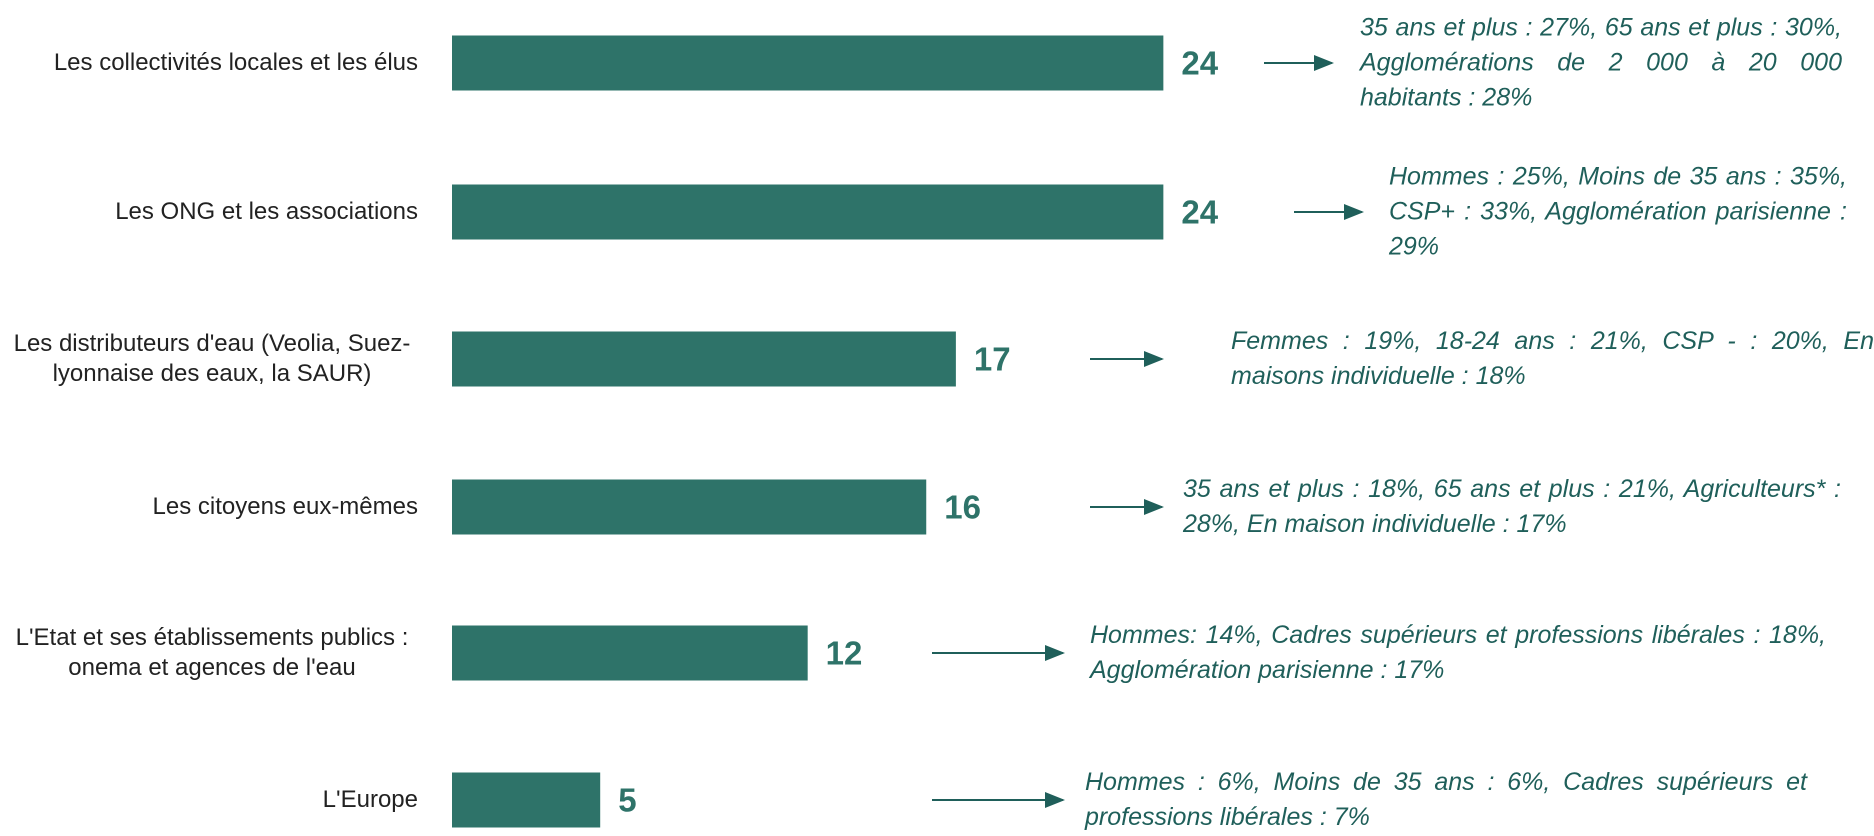 This screenshot has width=1874, height=836. What do you see at coordinates (1601, 62) in the screenshot?
I see `annotation: 35 ans et plus : 27%, 65 ans et plus` at bounding box center [1601, 62].